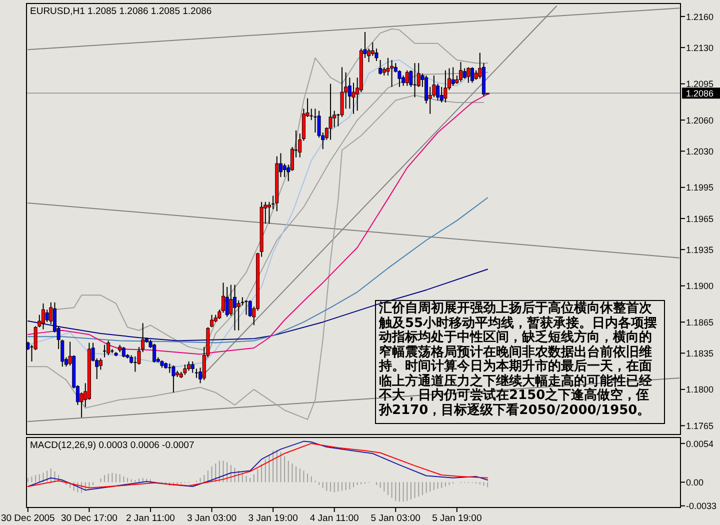 Image resolution: width=720 pixels, height=525 pixels. What do you see at coordinates (457, 518) in the screenshot?
I see `x-tick-label: 5 Jan 19:00` at bounding box center [457, 518].